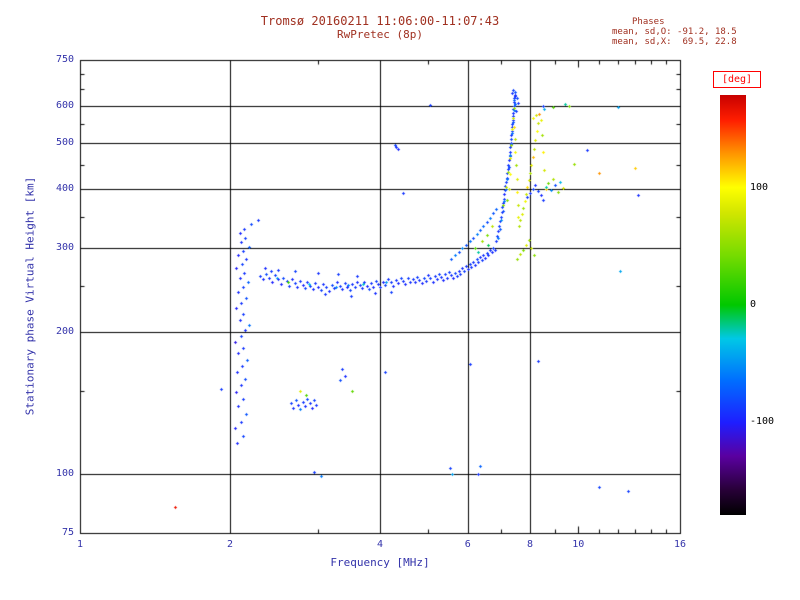 The image size is (800, 600). What do you see at coordinates (64, 473) in the screenshot?
I see `y-tick-label: 100` at bounding box center [64, 473].